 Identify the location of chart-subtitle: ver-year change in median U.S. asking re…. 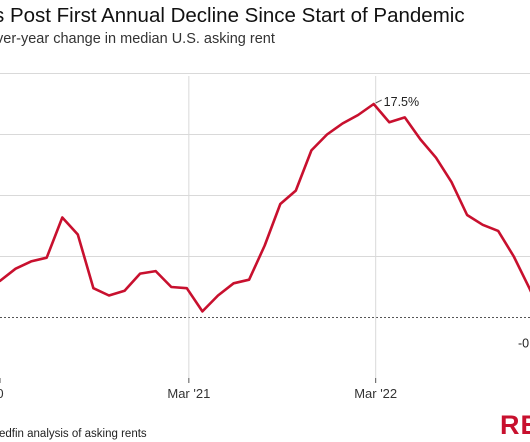
(137, 39).